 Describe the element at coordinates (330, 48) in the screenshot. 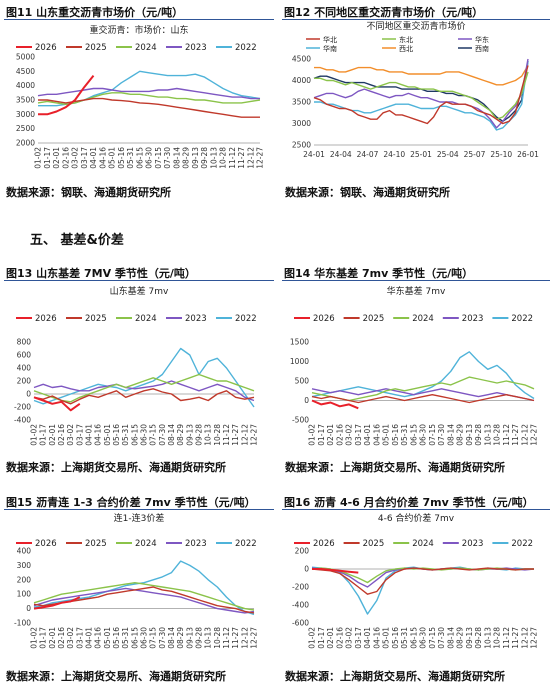

I see `legend-label: 华南` at that location.